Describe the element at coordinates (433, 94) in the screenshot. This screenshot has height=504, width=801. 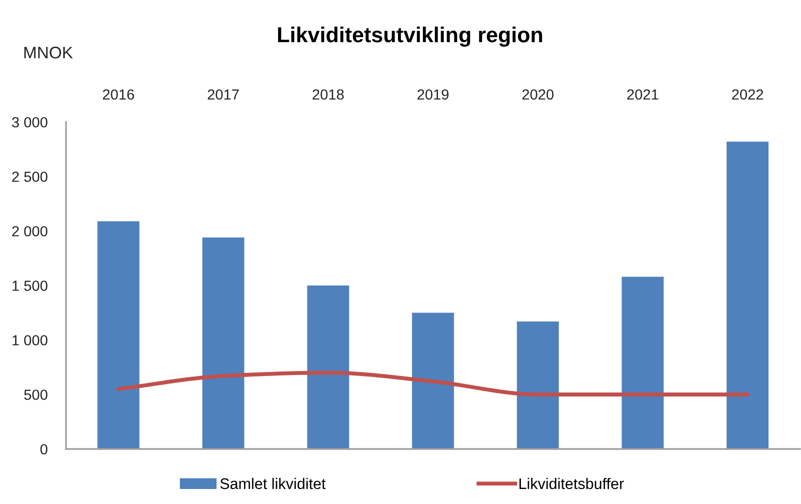
I see `x-tick-label: 2019` at that location.